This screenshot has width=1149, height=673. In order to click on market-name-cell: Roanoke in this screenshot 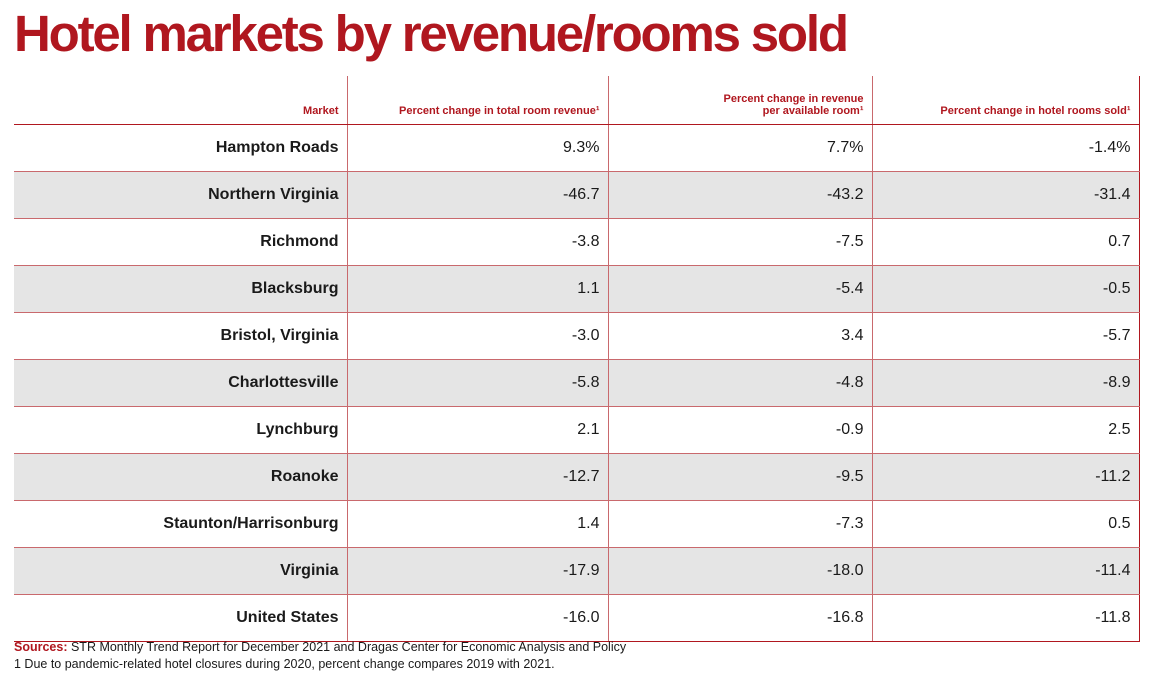, I will do `click(180, 477)`.